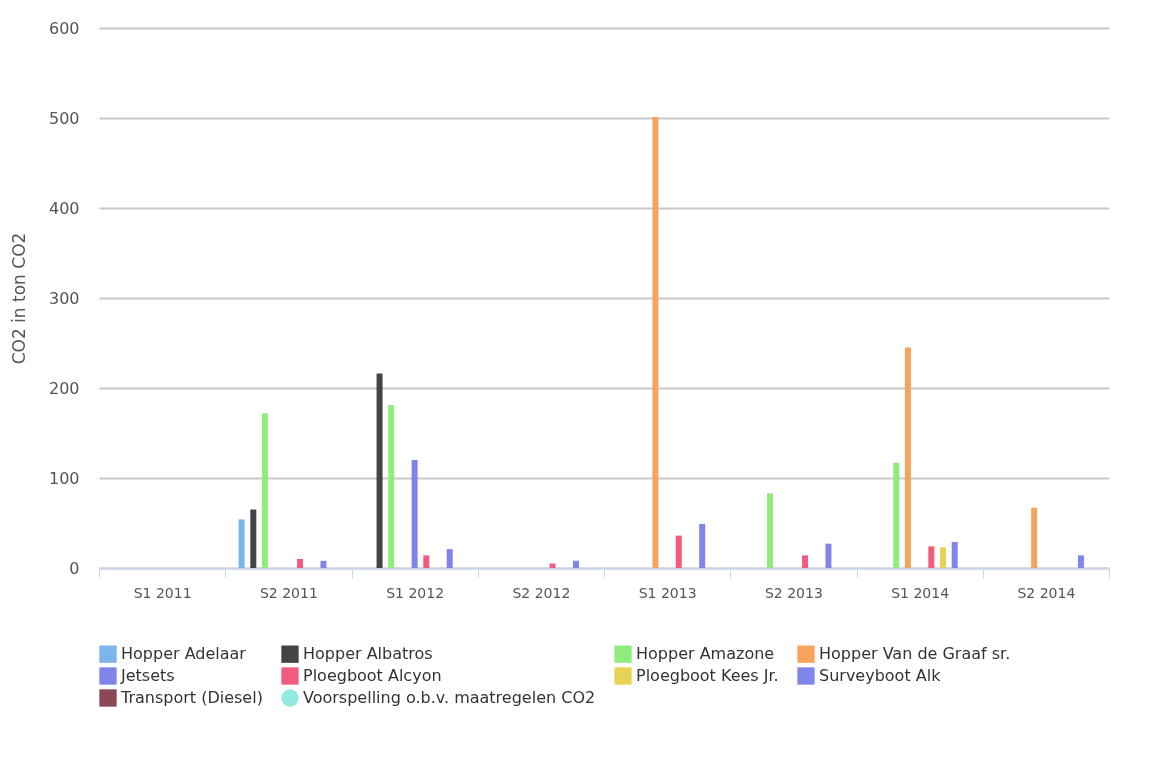 This screenshot has width=1156, height=778. Describe the element at coordinates (64, 388) in the screenshot. I see `y-tick-label: 200` at that location.